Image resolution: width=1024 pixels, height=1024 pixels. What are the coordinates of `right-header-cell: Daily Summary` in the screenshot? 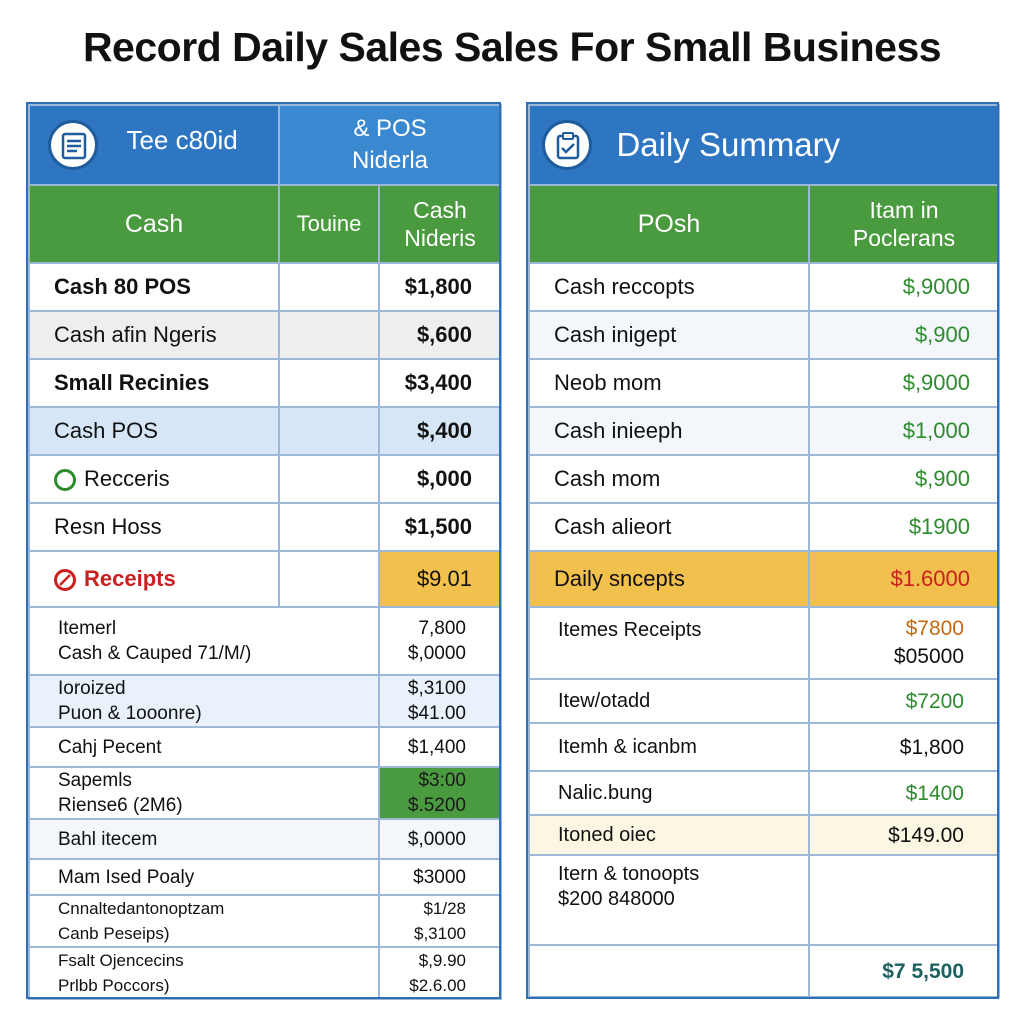 It's located at (764, 145).